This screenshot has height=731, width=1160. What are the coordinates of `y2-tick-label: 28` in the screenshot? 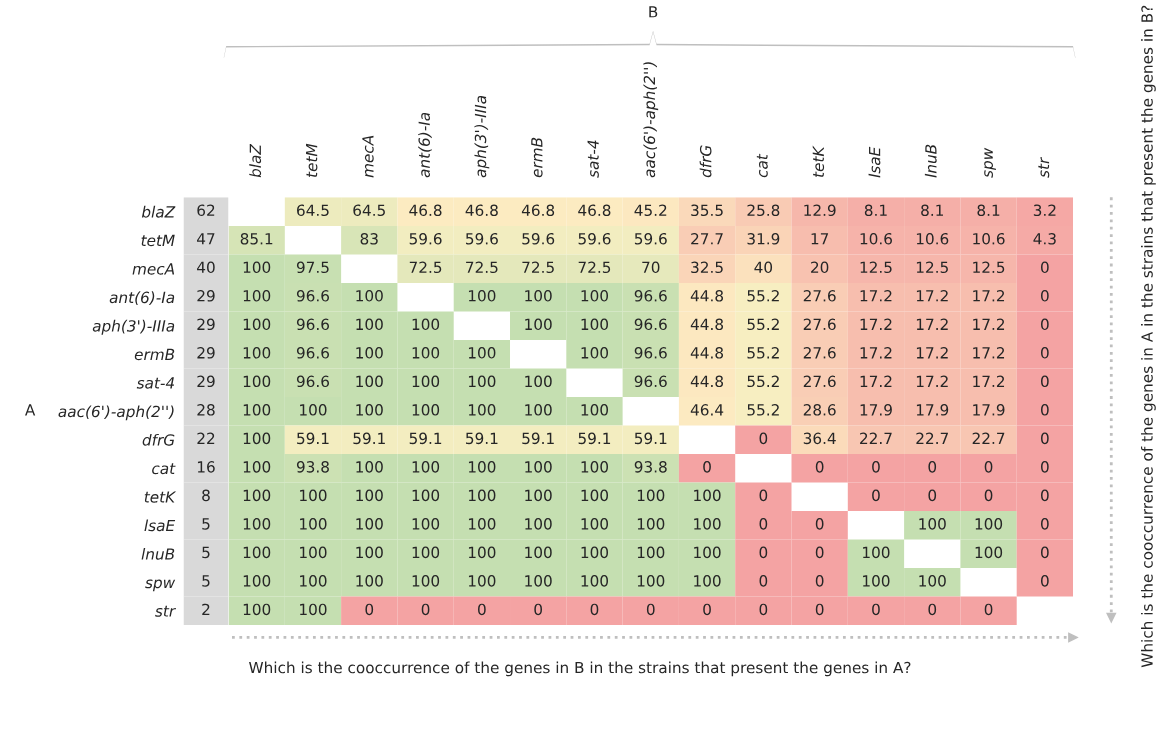 It's located at (206, 410).